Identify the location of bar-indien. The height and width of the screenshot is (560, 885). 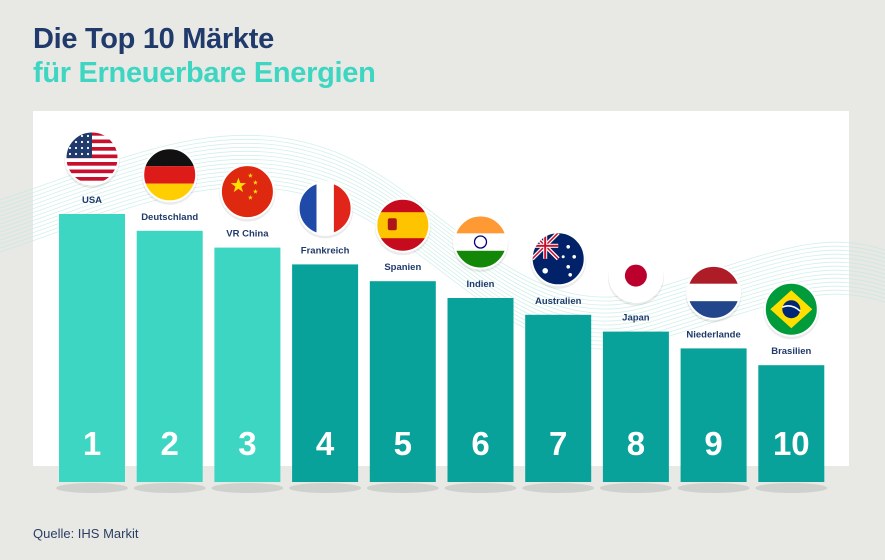
(480, 390).